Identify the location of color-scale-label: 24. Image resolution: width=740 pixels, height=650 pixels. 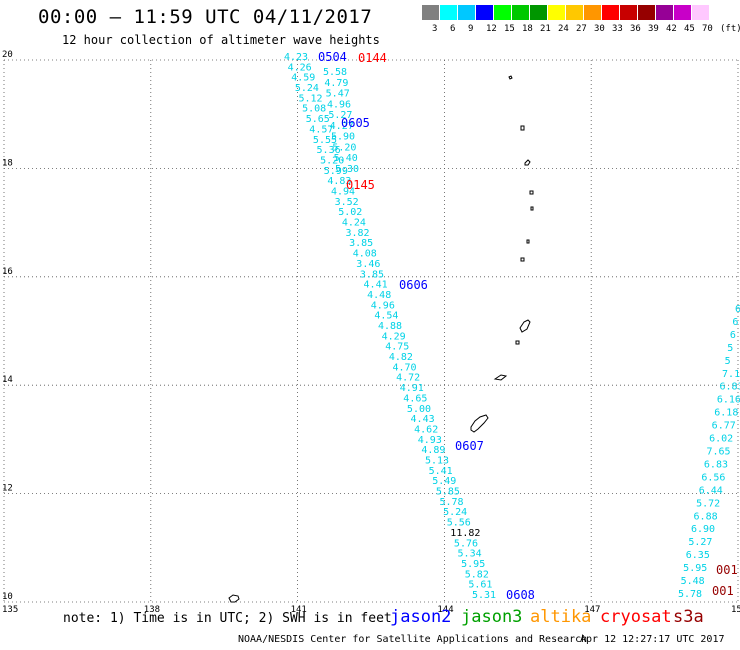
(563, 29).